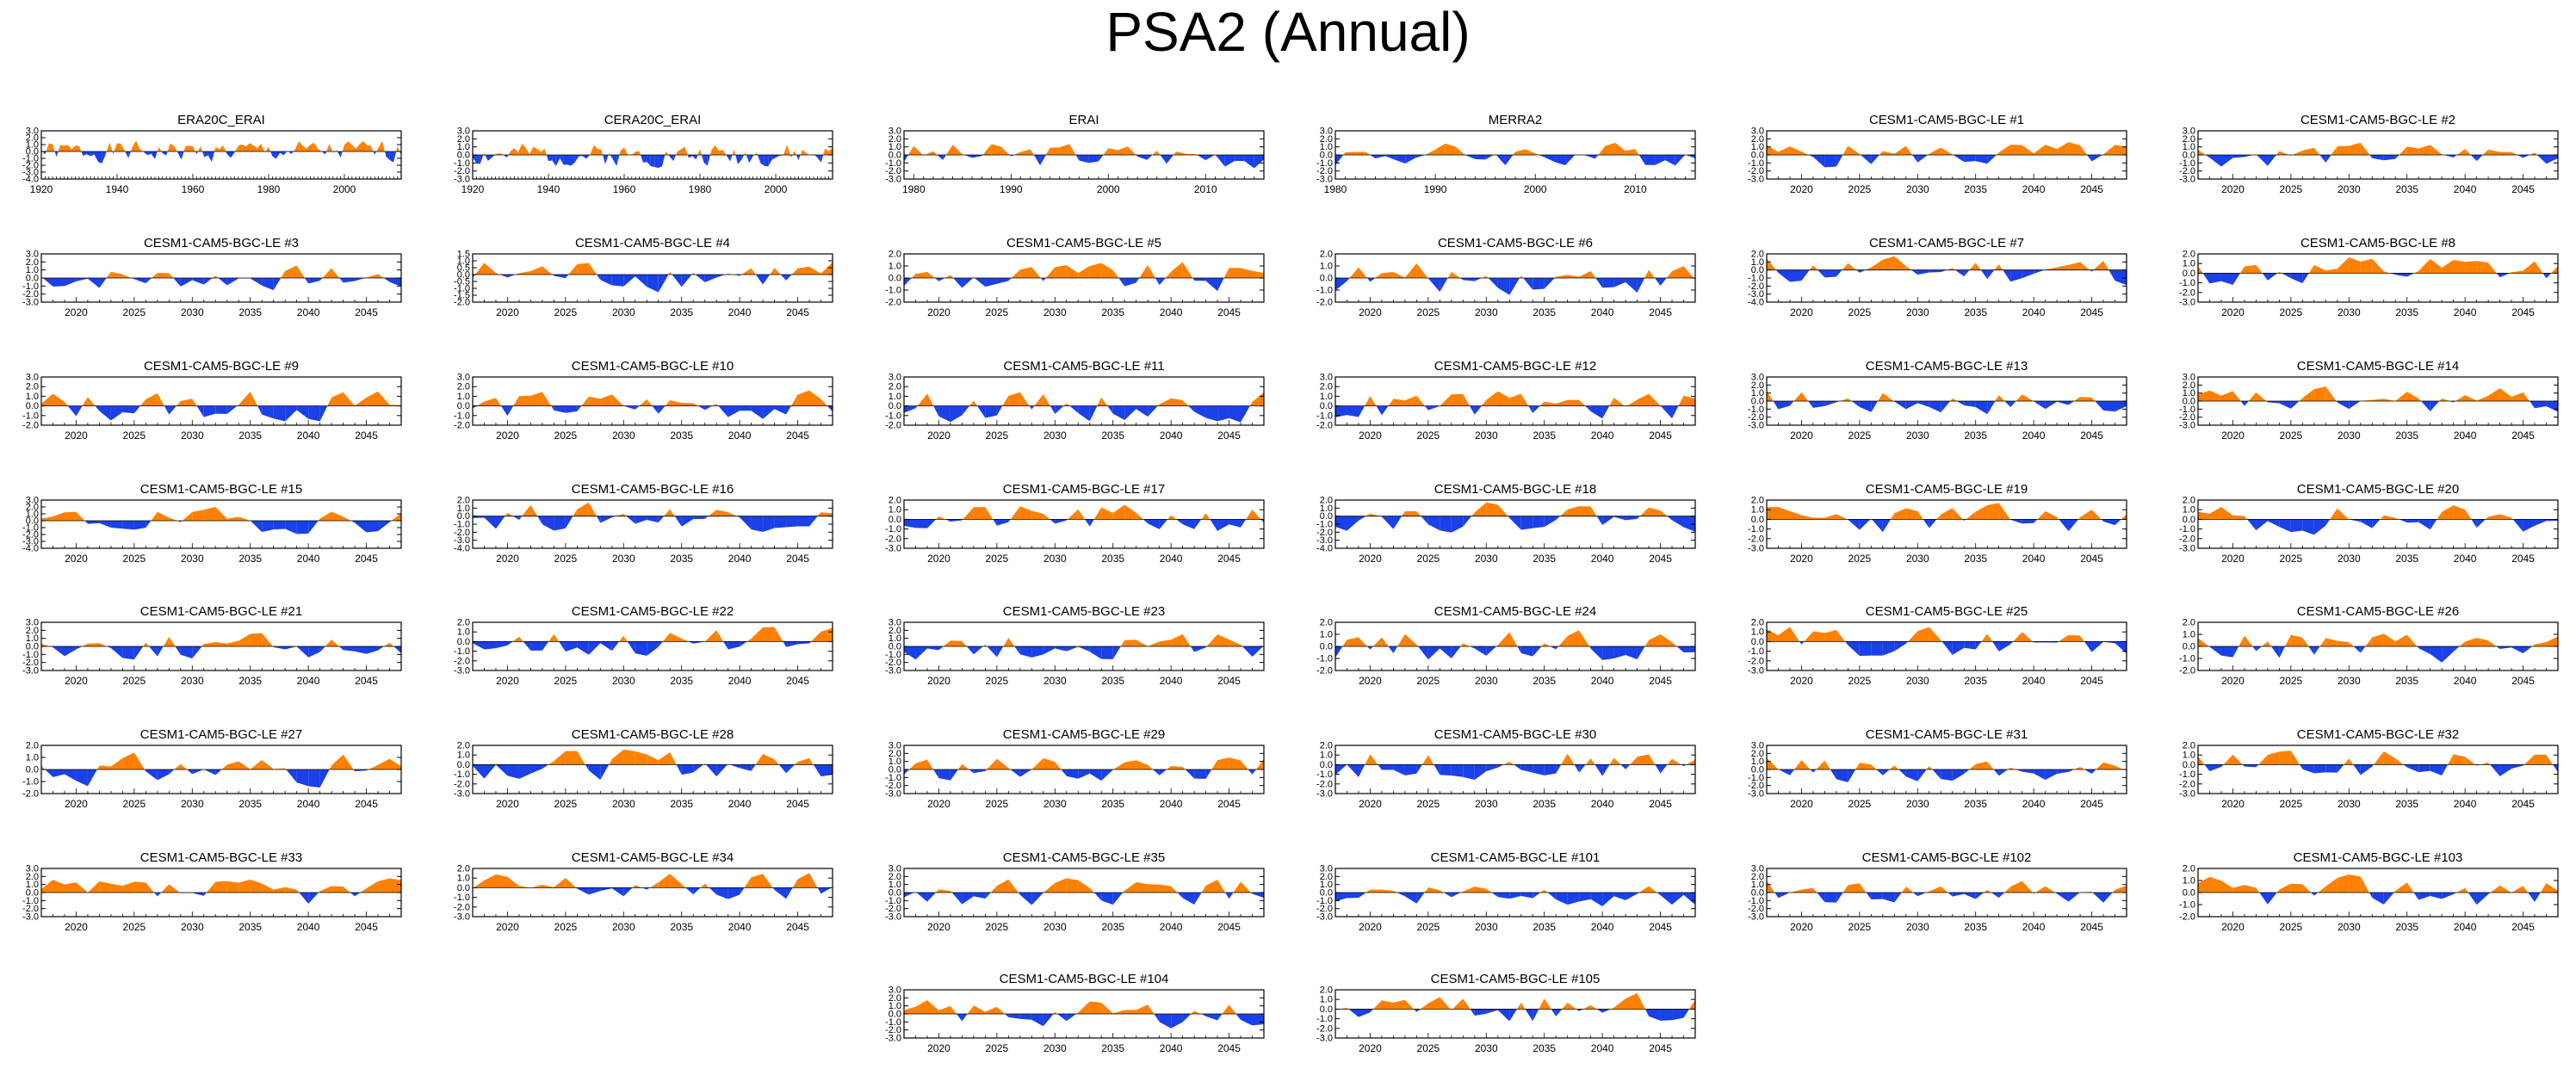 This screenshot has width=2576, height=1069. Describe the element at coordinates (344, 189) in the screenshot. I see `x-tick-label: 2000` at that location.